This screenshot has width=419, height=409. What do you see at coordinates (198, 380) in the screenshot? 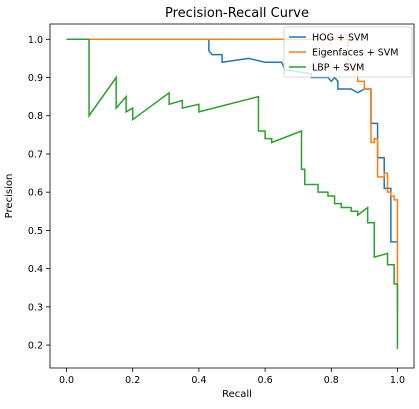
I see `x-tick-label: 0.4` at bounding box center [198, 380].